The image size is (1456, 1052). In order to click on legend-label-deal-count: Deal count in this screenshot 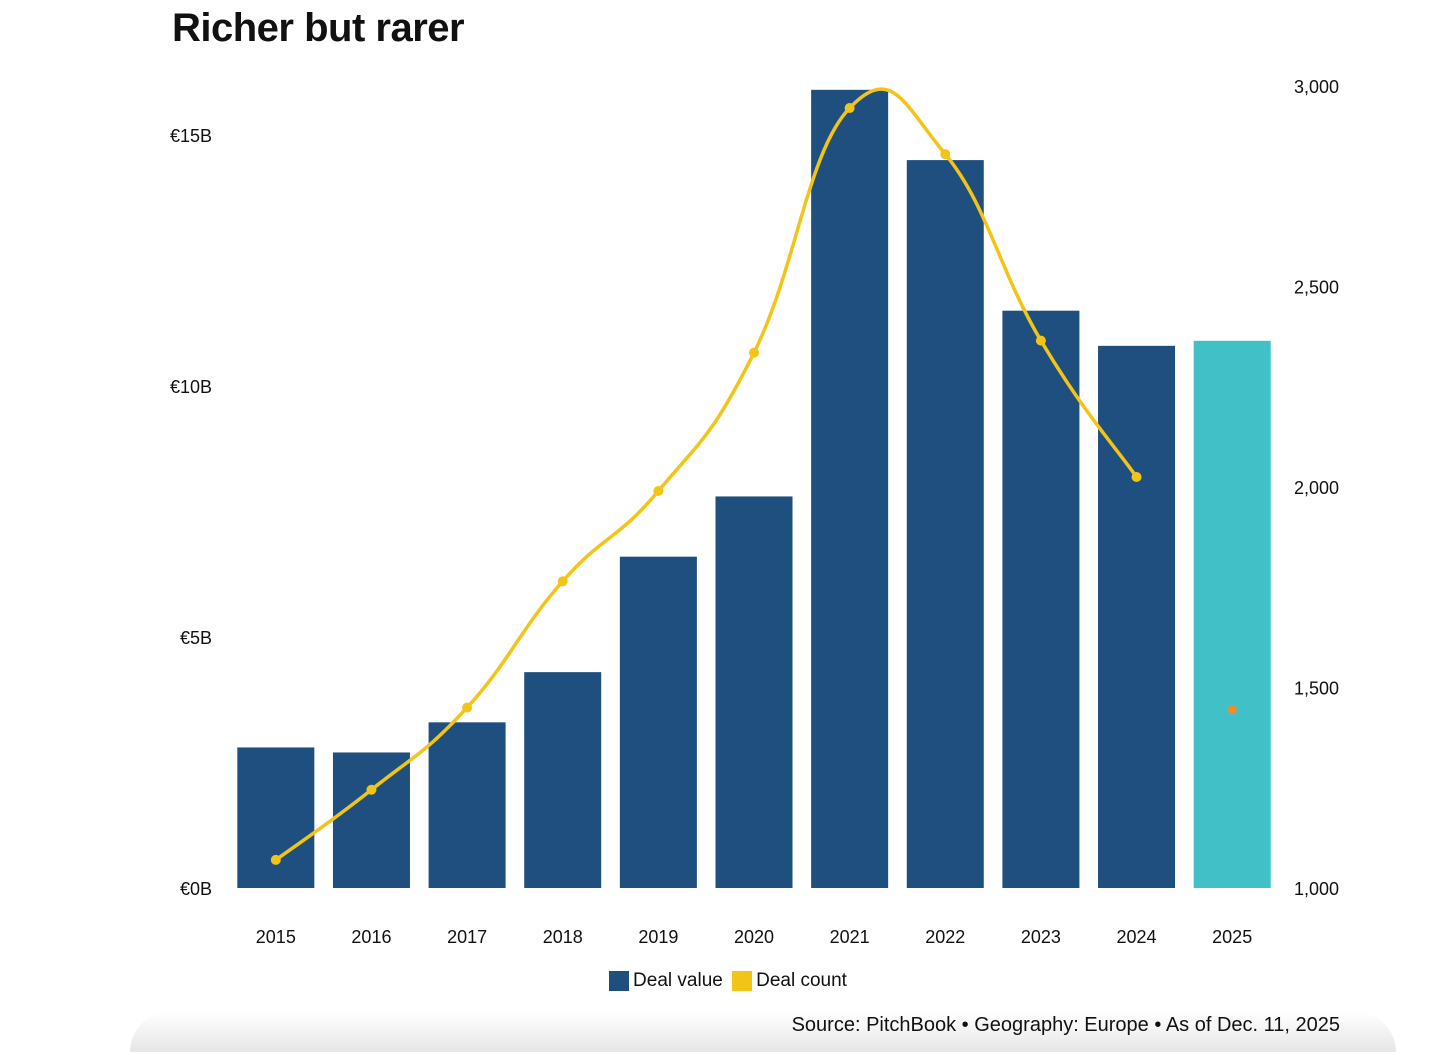, I will do `click(801, 980)`.